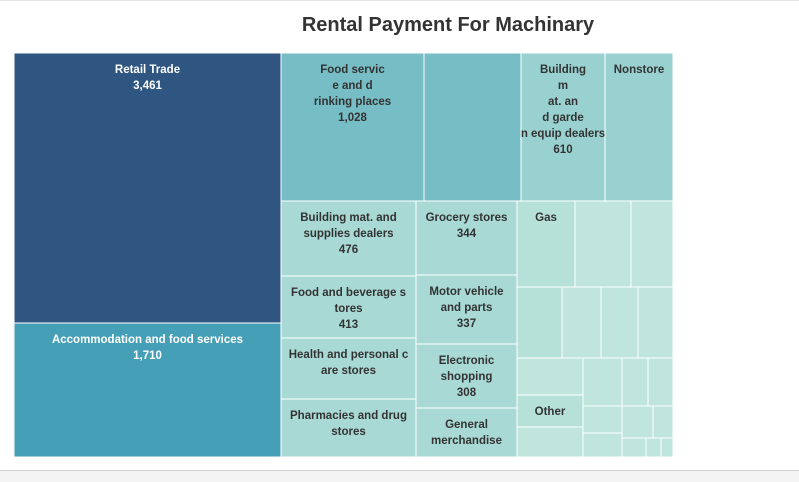 The height and width of the screenshot is (482, 799). I want to click on treemap-label: Health and personal c are stores, so click(349, 363).